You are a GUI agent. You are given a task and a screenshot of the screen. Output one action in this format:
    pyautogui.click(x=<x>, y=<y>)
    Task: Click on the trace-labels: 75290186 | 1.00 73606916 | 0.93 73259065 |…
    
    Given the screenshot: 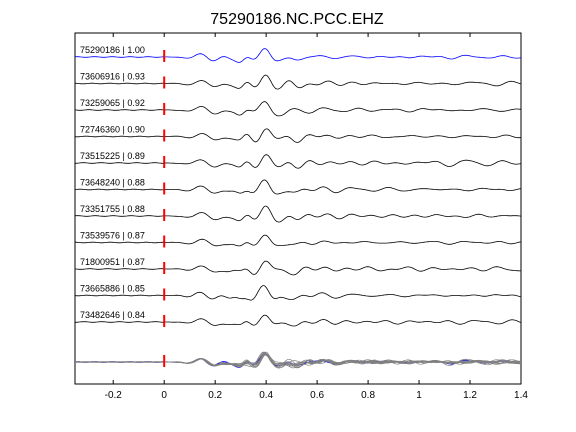 What is the action you would take?
    pyautogui.click(x=112, y=182)
    